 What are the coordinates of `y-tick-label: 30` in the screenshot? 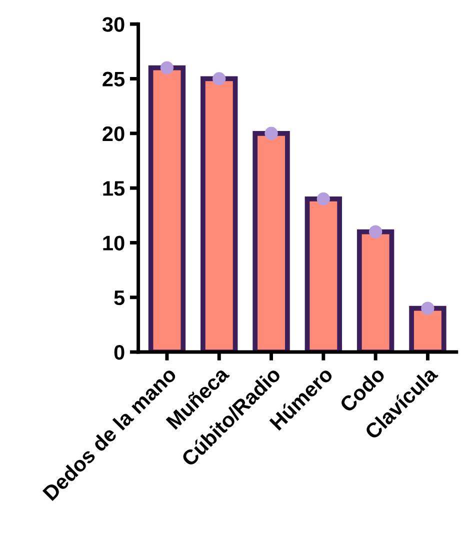 It's located at (113, 24).